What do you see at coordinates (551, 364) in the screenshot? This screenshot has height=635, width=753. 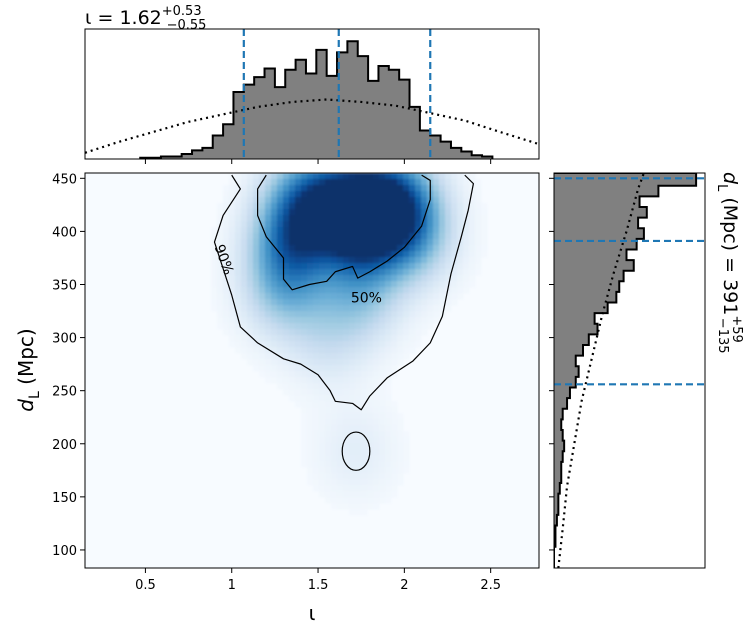 I see `right-y-ticks` at bounding box center [551, 364].